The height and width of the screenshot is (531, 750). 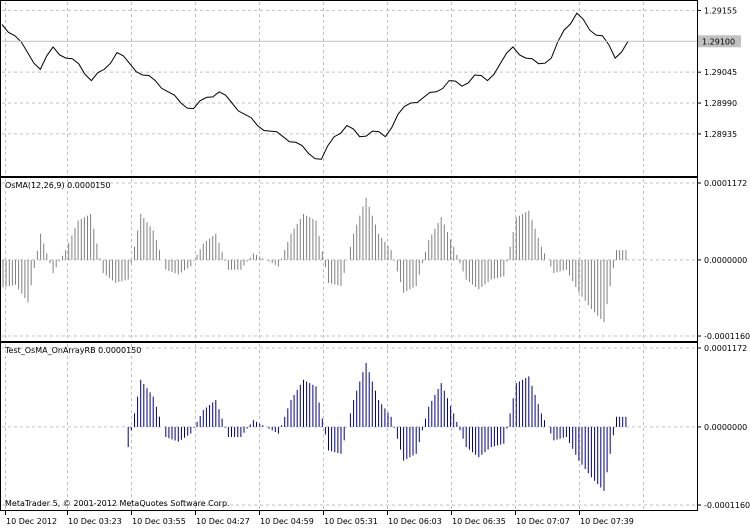 What do you see at coordinates (31, 521) in the screenshot?
I see `time-label: 10 Dec 2012` at bounding box center [31, 521].